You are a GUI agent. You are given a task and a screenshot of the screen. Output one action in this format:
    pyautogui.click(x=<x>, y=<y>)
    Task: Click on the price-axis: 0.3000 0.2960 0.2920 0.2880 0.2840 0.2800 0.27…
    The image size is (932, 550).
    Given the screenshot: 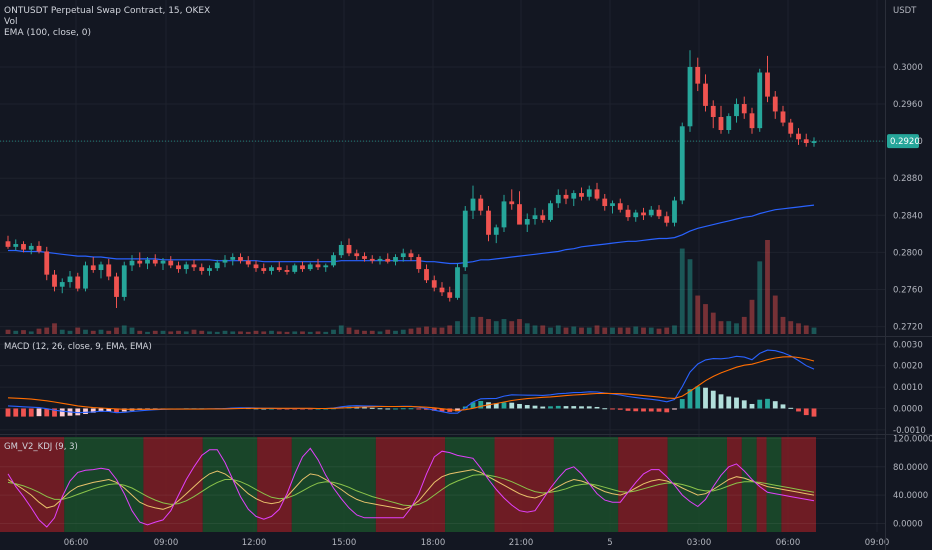 What is the action you would take?
    pyautogui.click(x=909, y=296)
    